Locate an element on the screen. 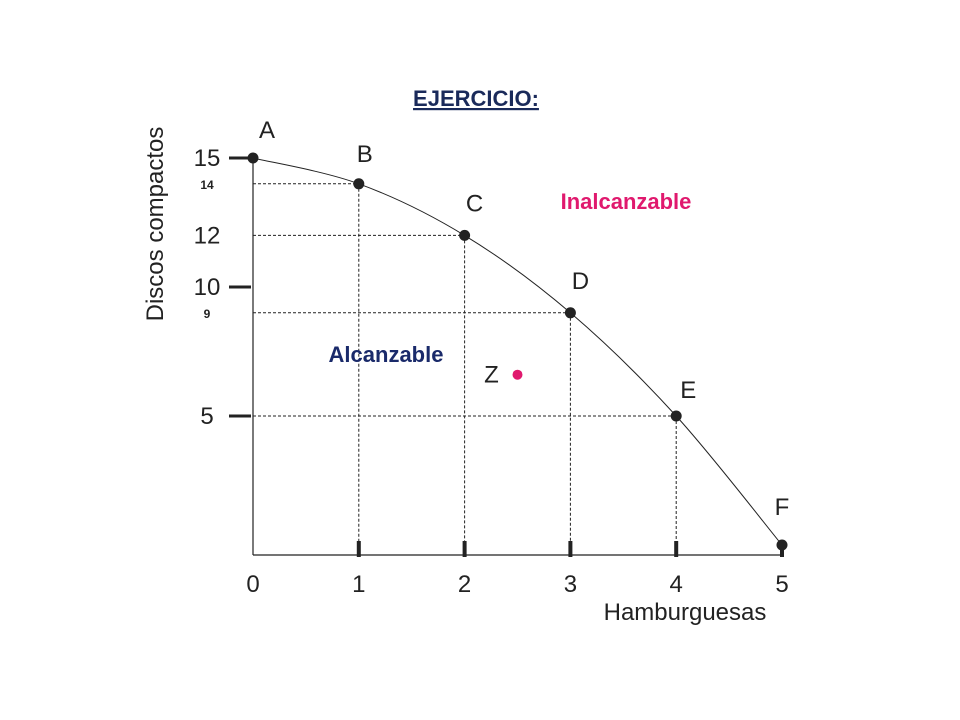  y-tick-label-12: 12 is located at coordinates (207, 235).